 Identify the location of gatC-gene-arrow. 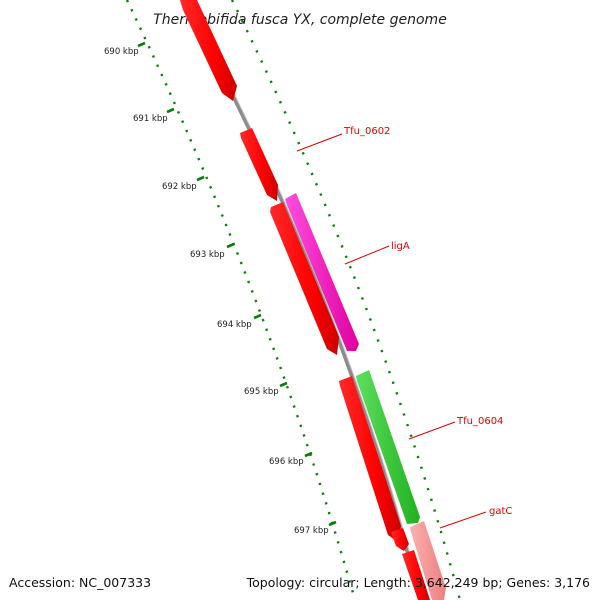
(428, 560).